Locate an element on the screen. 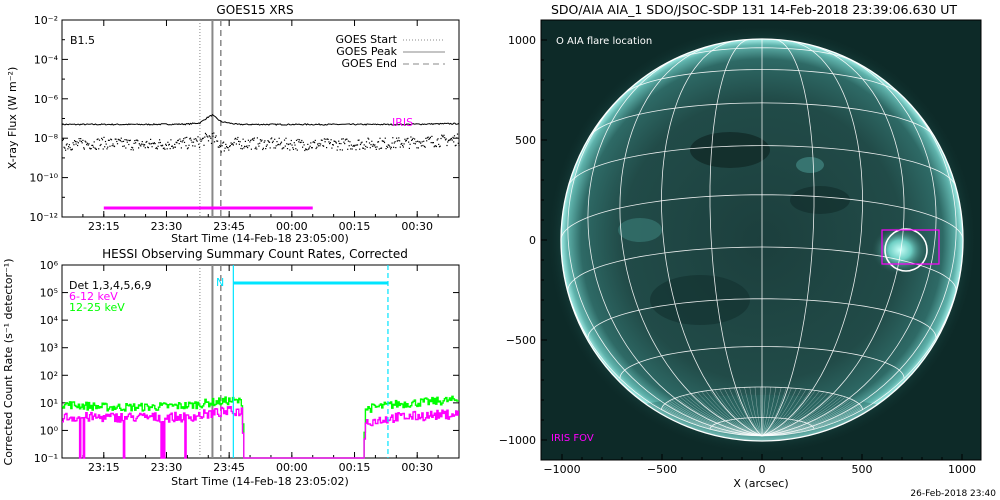 Image resolution: width=1000 pixels, height=500 pixels. goes-x-tick-label: 00:15 is located at coordinates (355, 226).